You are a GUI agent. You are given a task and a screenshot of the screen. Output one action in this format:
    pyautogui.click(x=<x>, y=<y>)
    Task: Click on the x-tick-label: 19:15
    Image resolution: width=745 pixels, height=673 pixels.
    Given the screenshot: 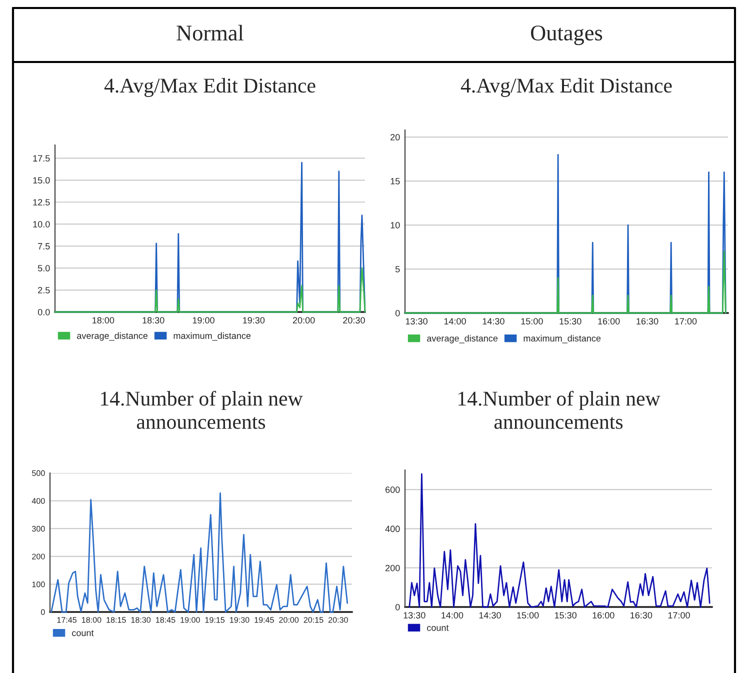 What is the action you would take?
    pyautogui.click(x=215, y=620)
    